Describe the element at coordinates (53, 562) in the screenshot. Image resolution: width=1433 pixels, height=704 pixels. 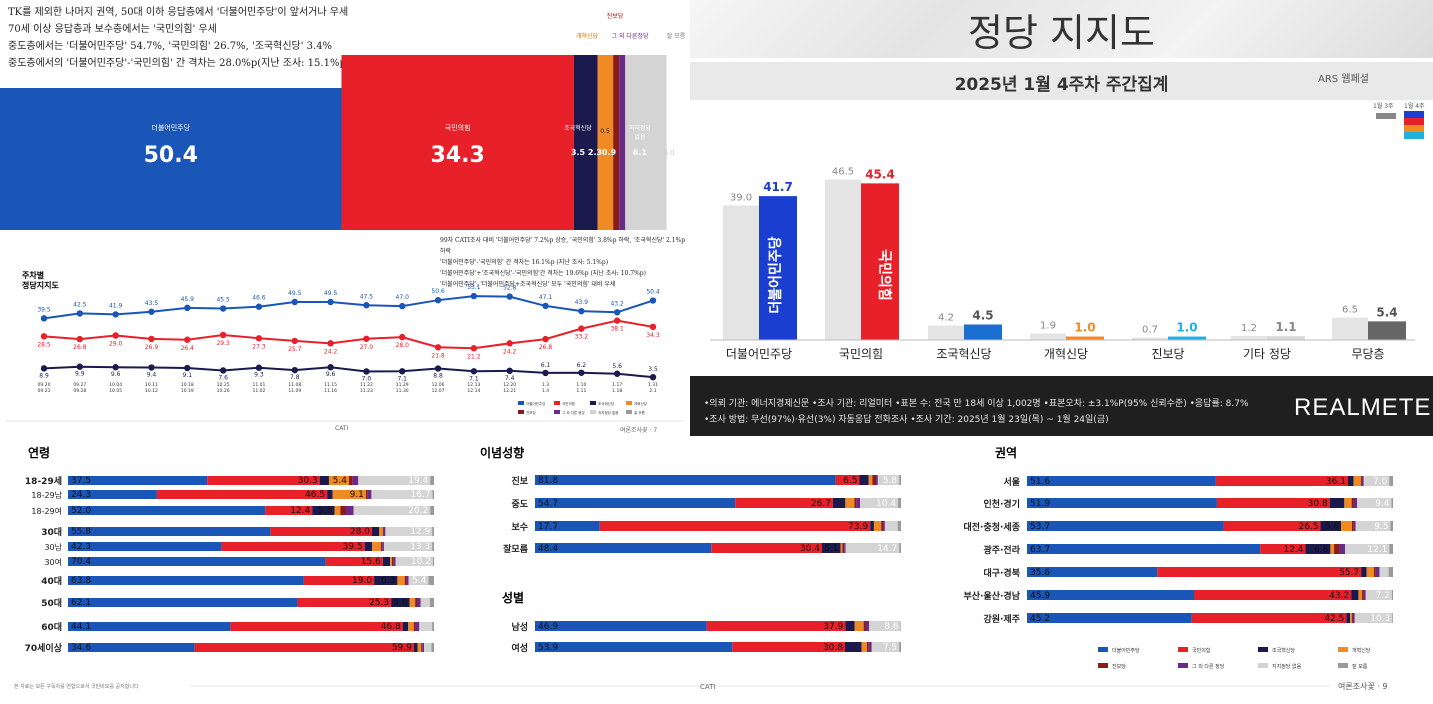
I see `row-label: 30여` at that location.